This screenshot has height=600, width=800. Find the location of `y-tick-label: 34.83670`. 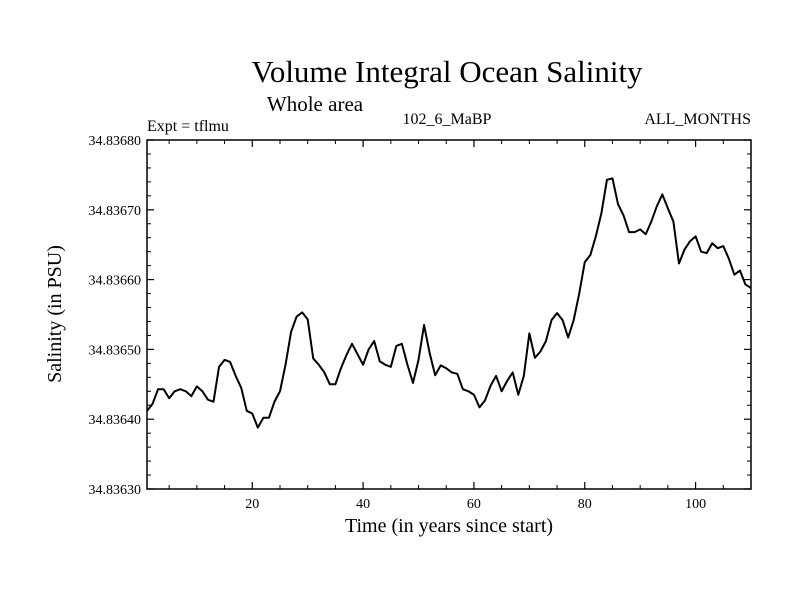

y-tick-label: 34.83670 is located at coordinates (115, 211).